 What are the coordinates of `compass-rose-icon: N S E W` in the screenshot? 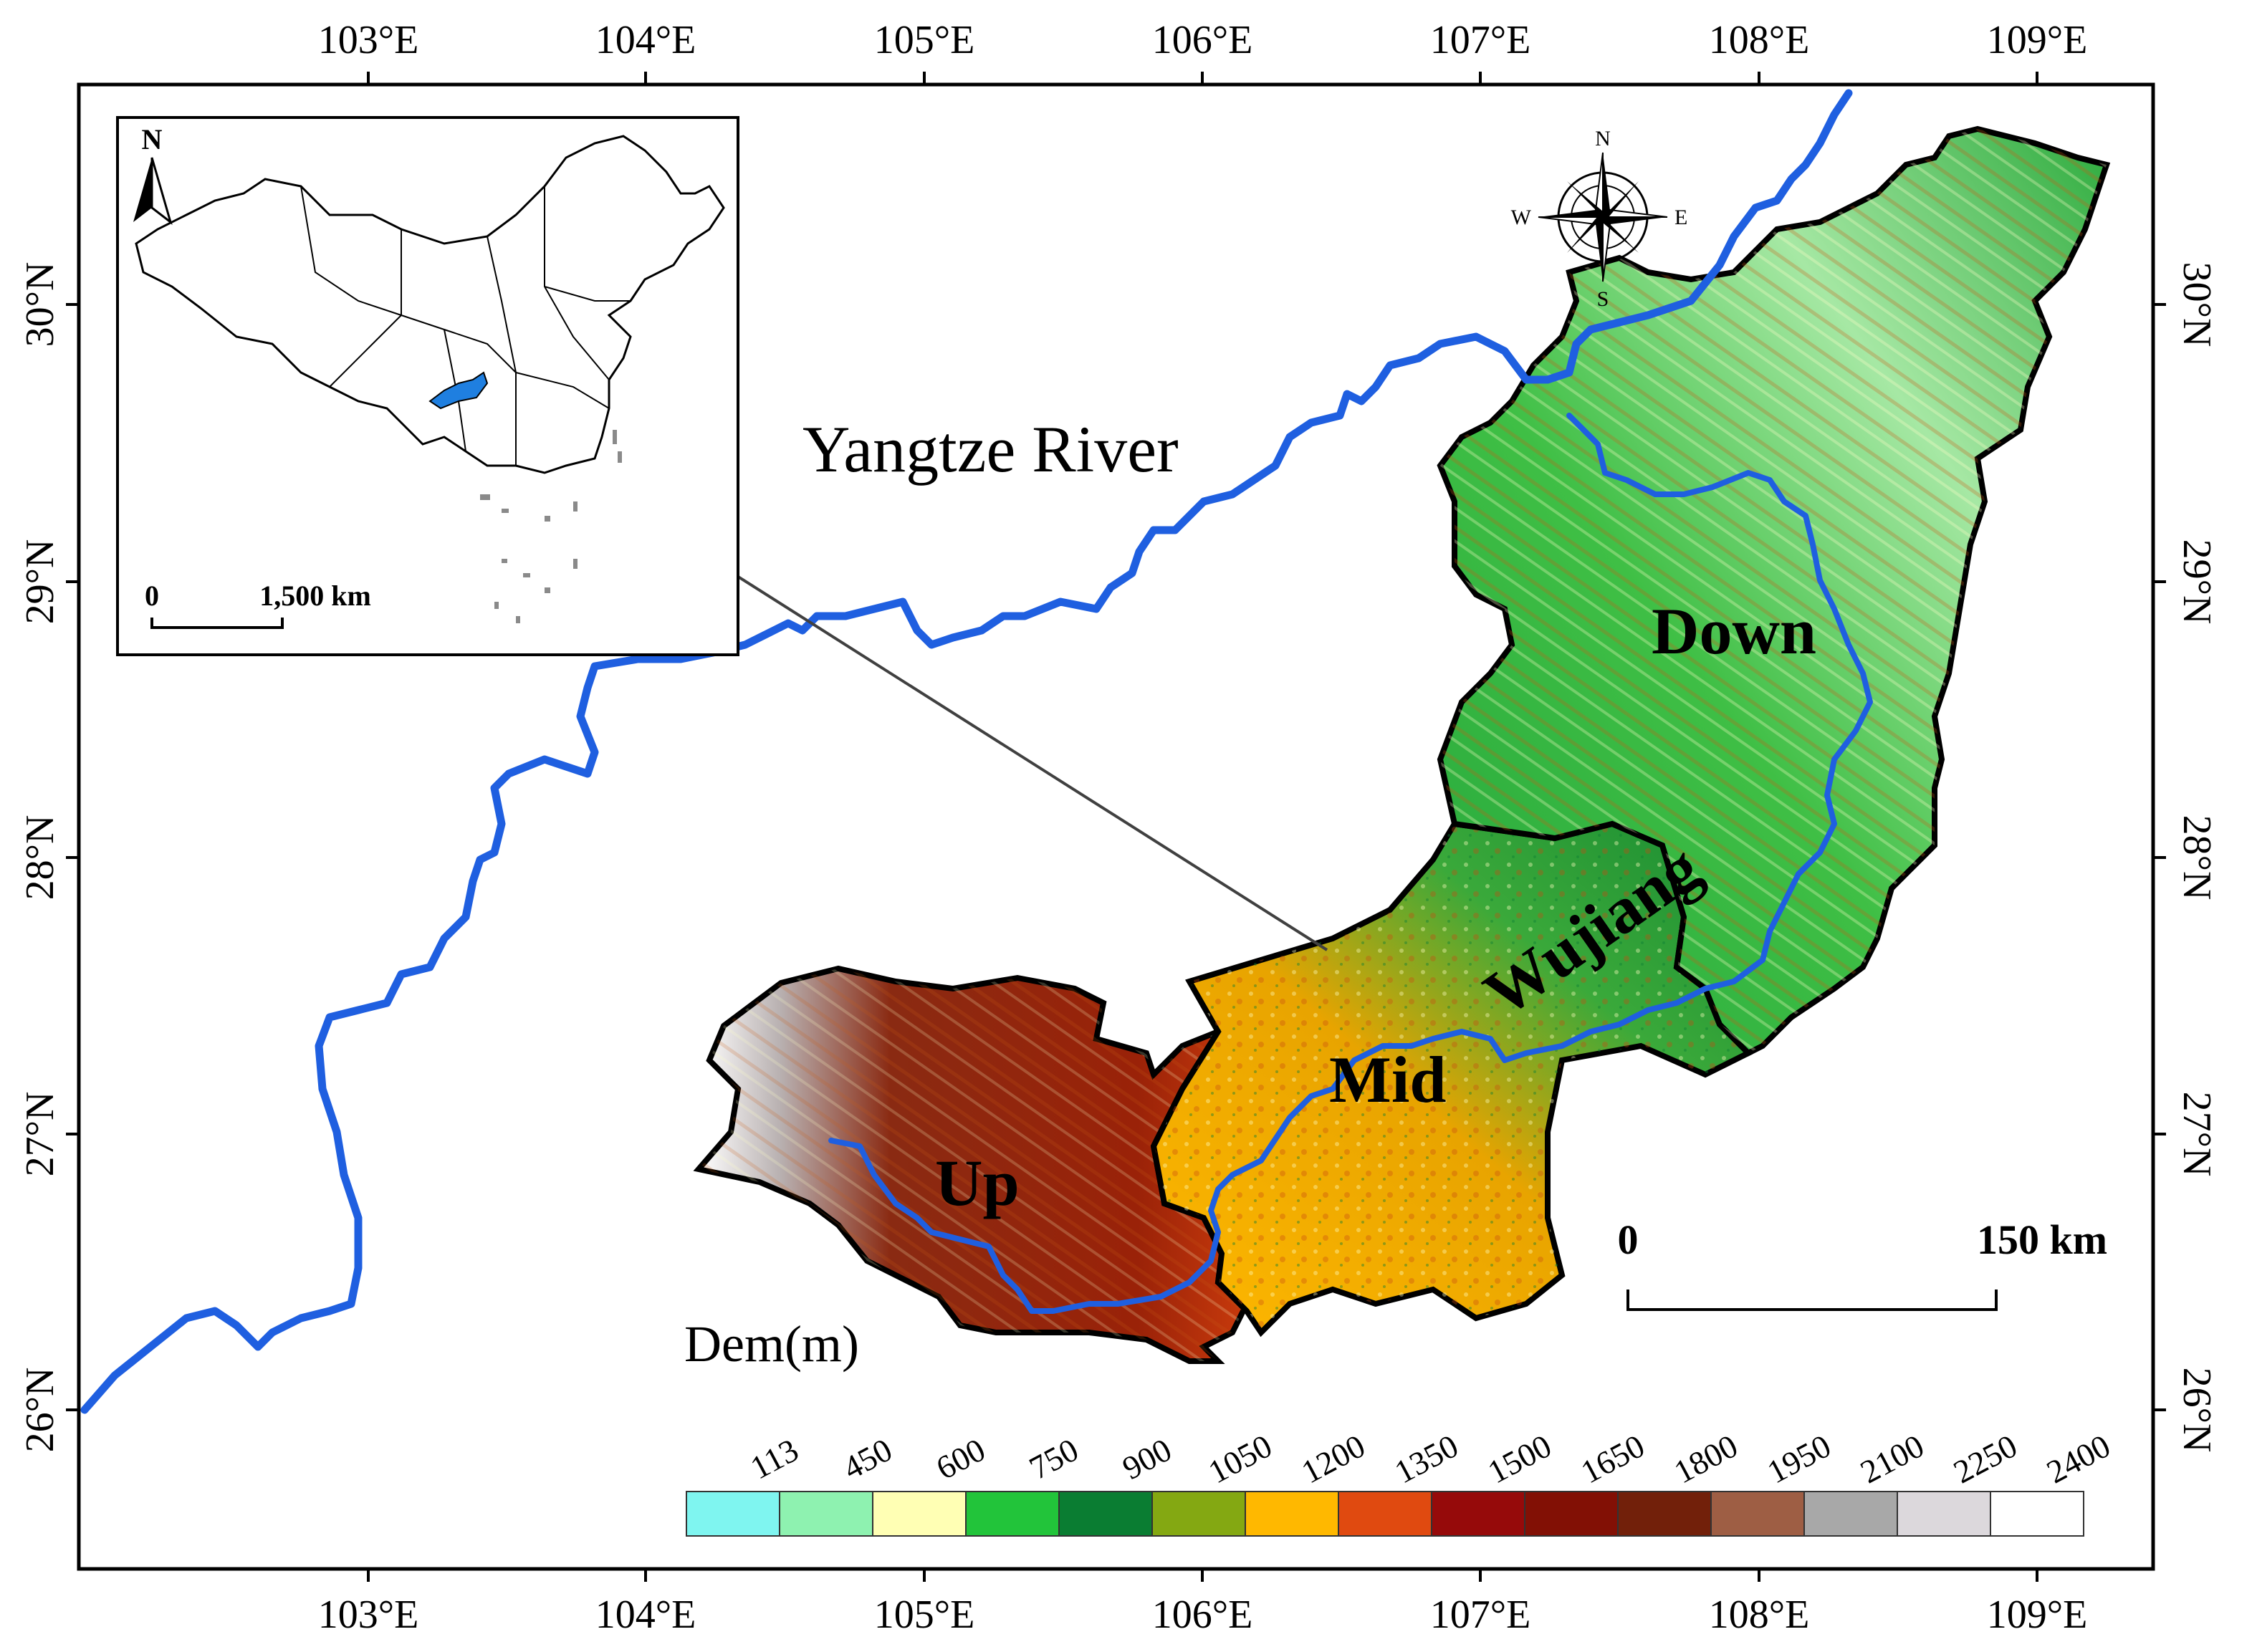 It's located at (1599, 219).